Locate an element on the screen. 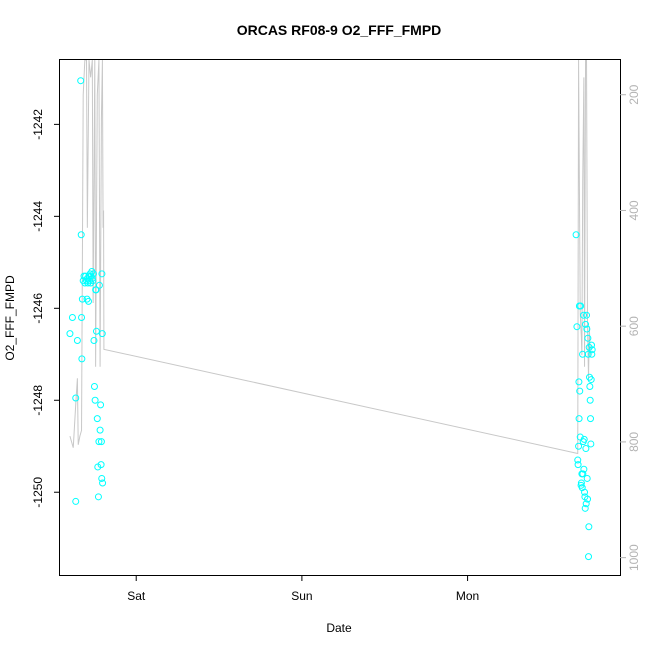 Image resolution: width=650 pixels, height=650 pixels. chart-title: ORCAS RF08-9 O2_FFF_FMPD is located at coordinates (339, 30).